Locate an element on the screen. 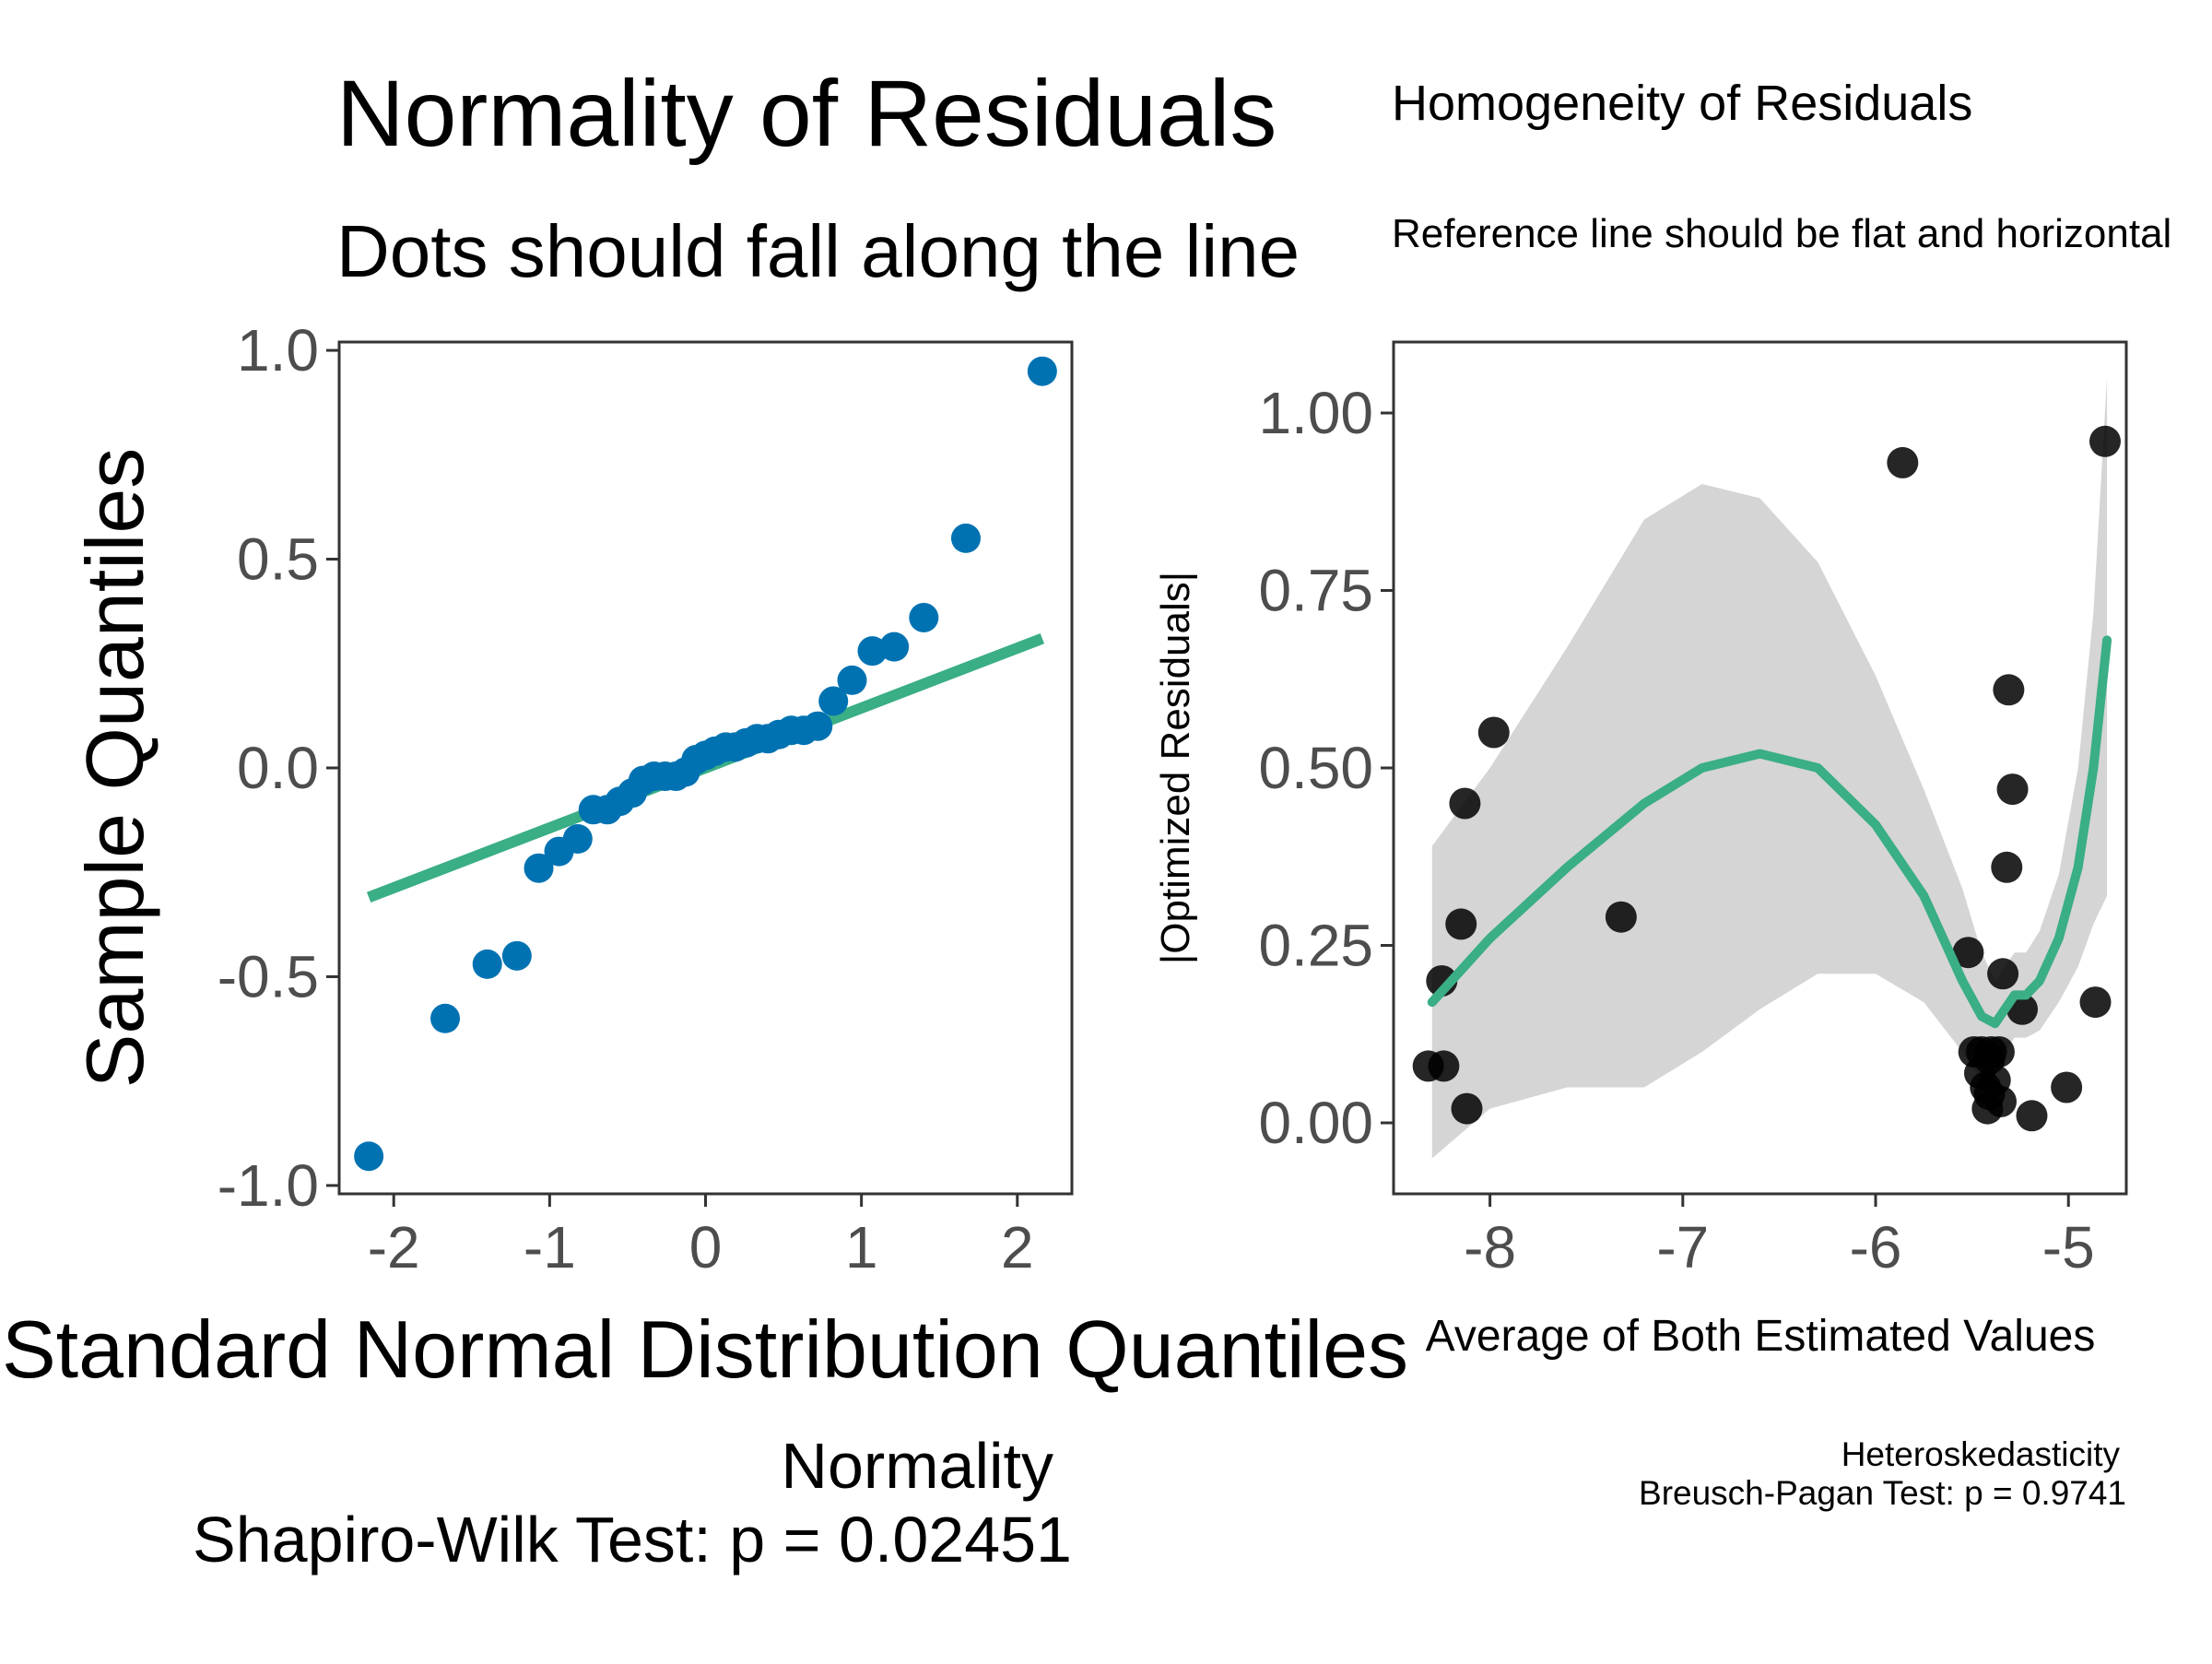  homogeneity-y-axis-label: |Optimized Residuals| is located at coordinates (1175, 768).